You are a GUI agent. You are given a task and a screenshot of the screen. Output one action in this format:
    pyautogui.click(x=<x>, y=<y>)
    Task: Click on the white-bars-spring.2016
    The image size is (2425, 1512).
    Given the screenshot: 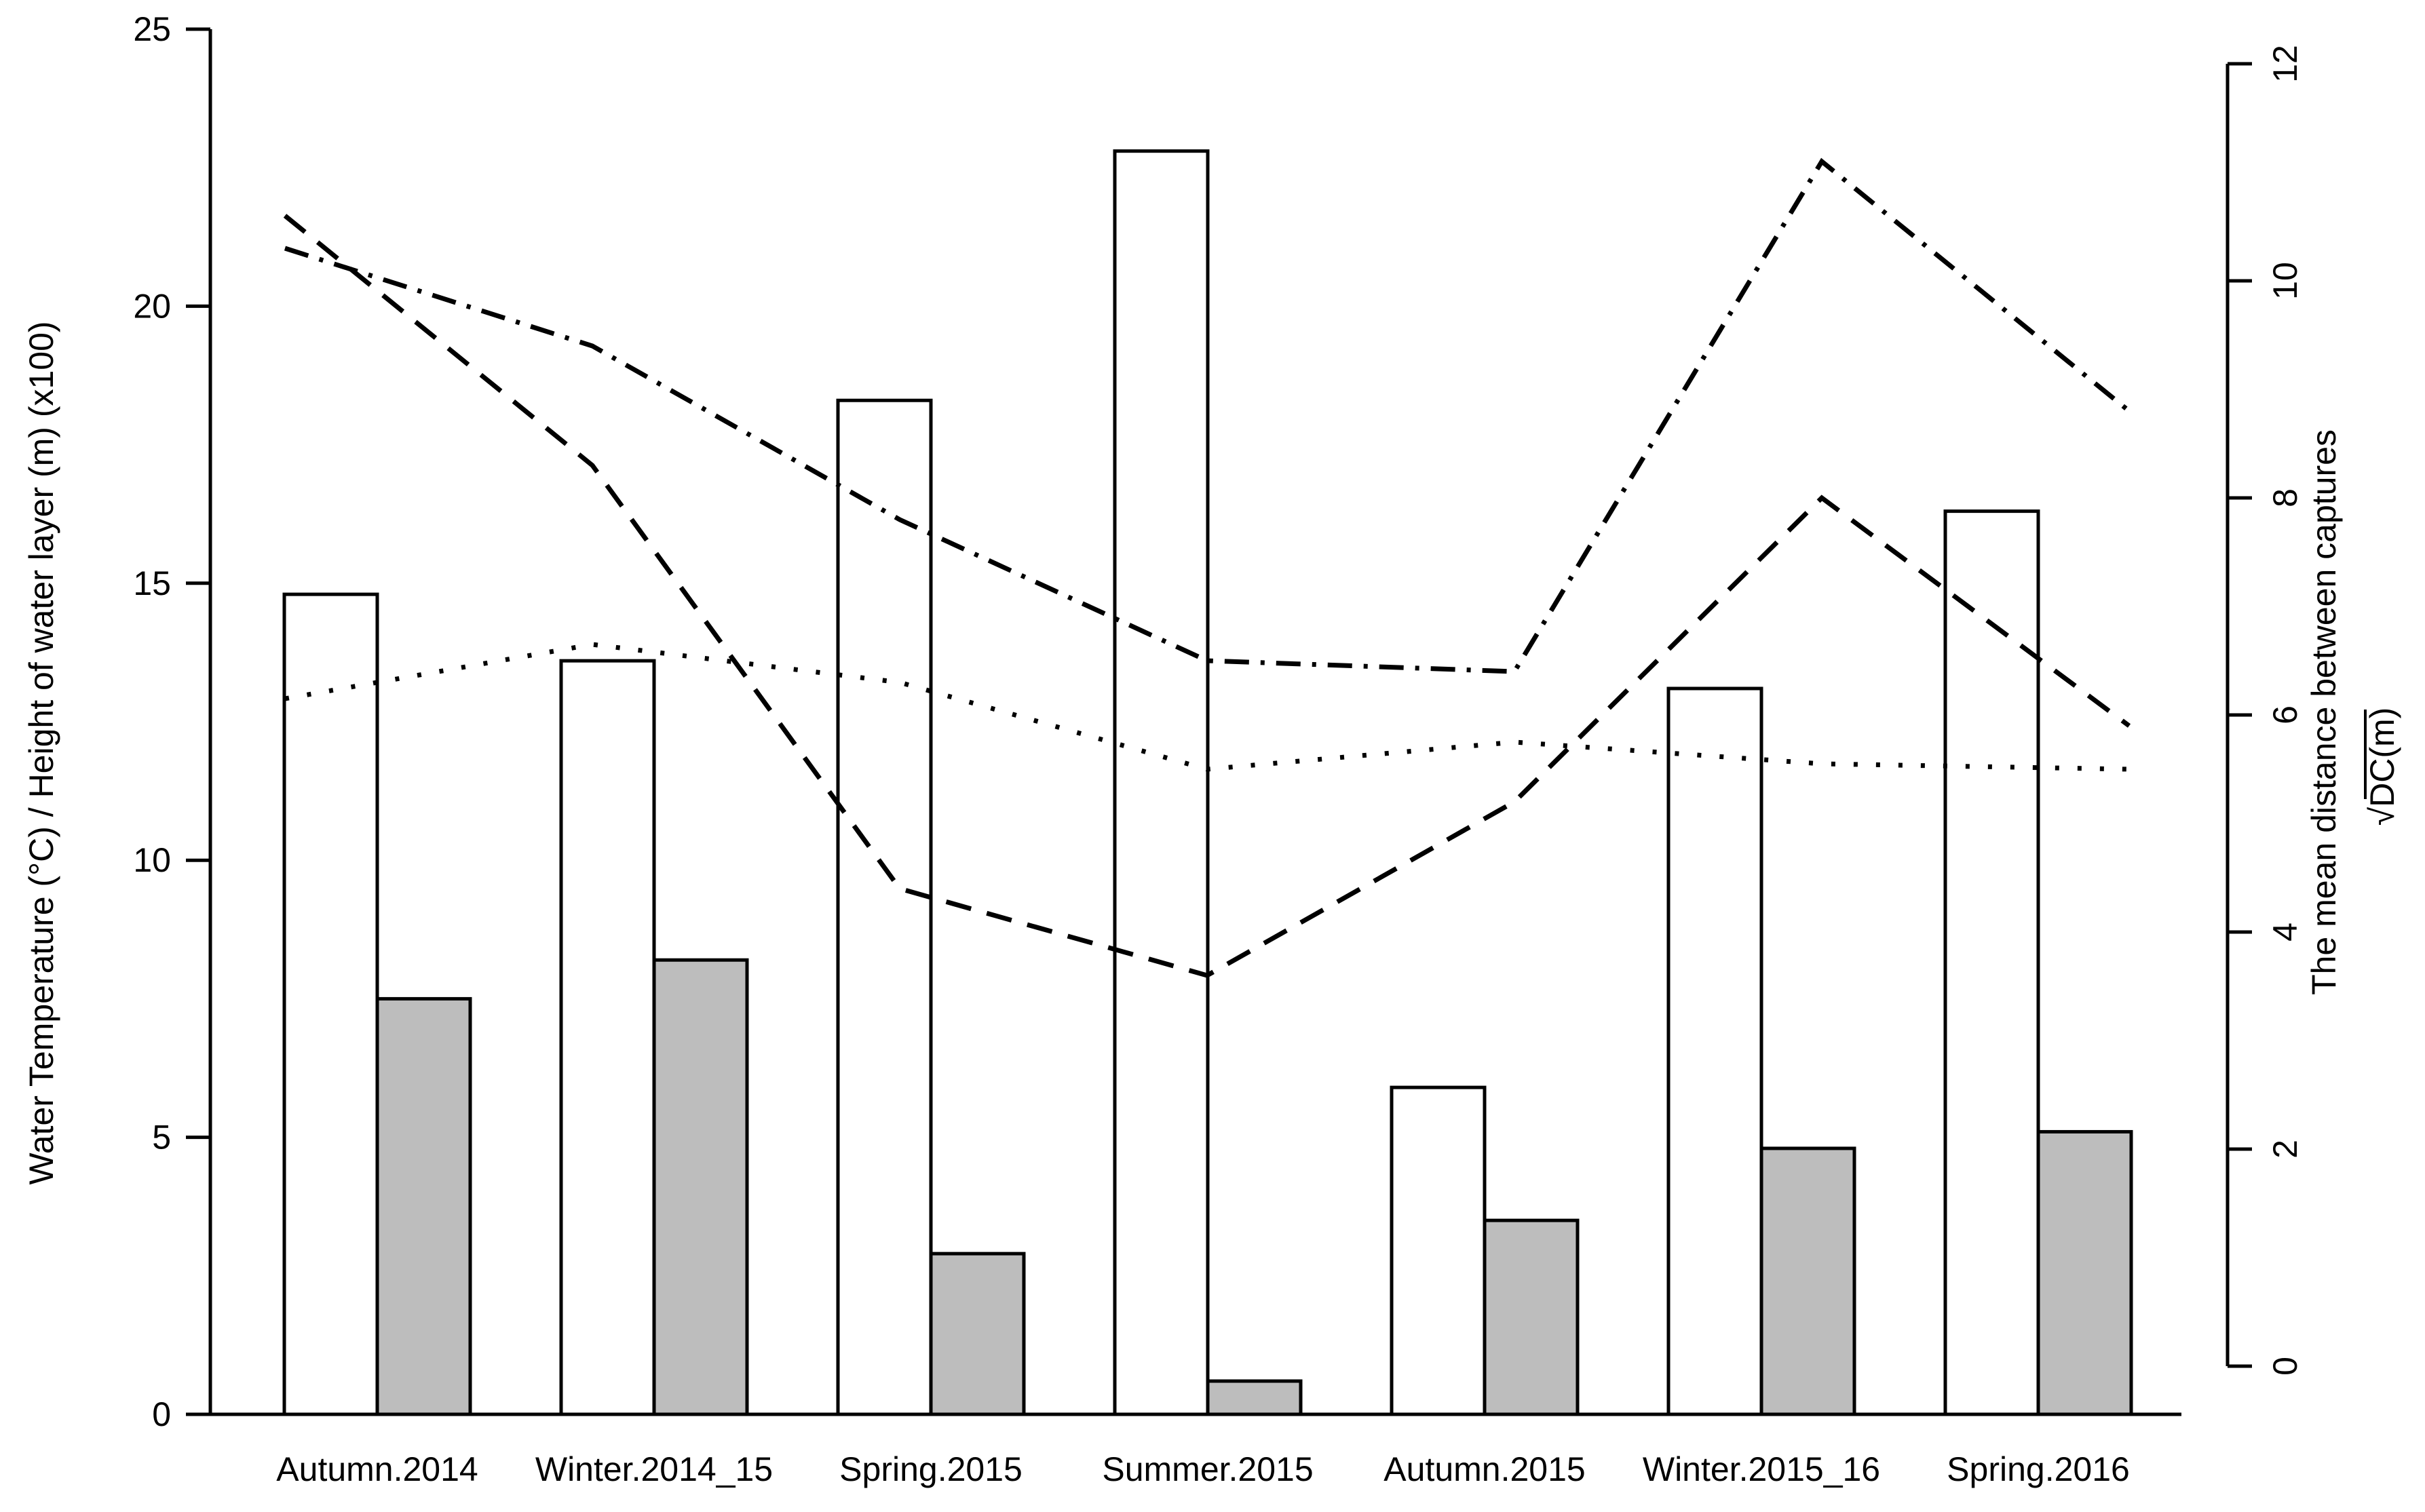 What is the action you would take?
    pyautogui.click(x=1992, y=962)
    